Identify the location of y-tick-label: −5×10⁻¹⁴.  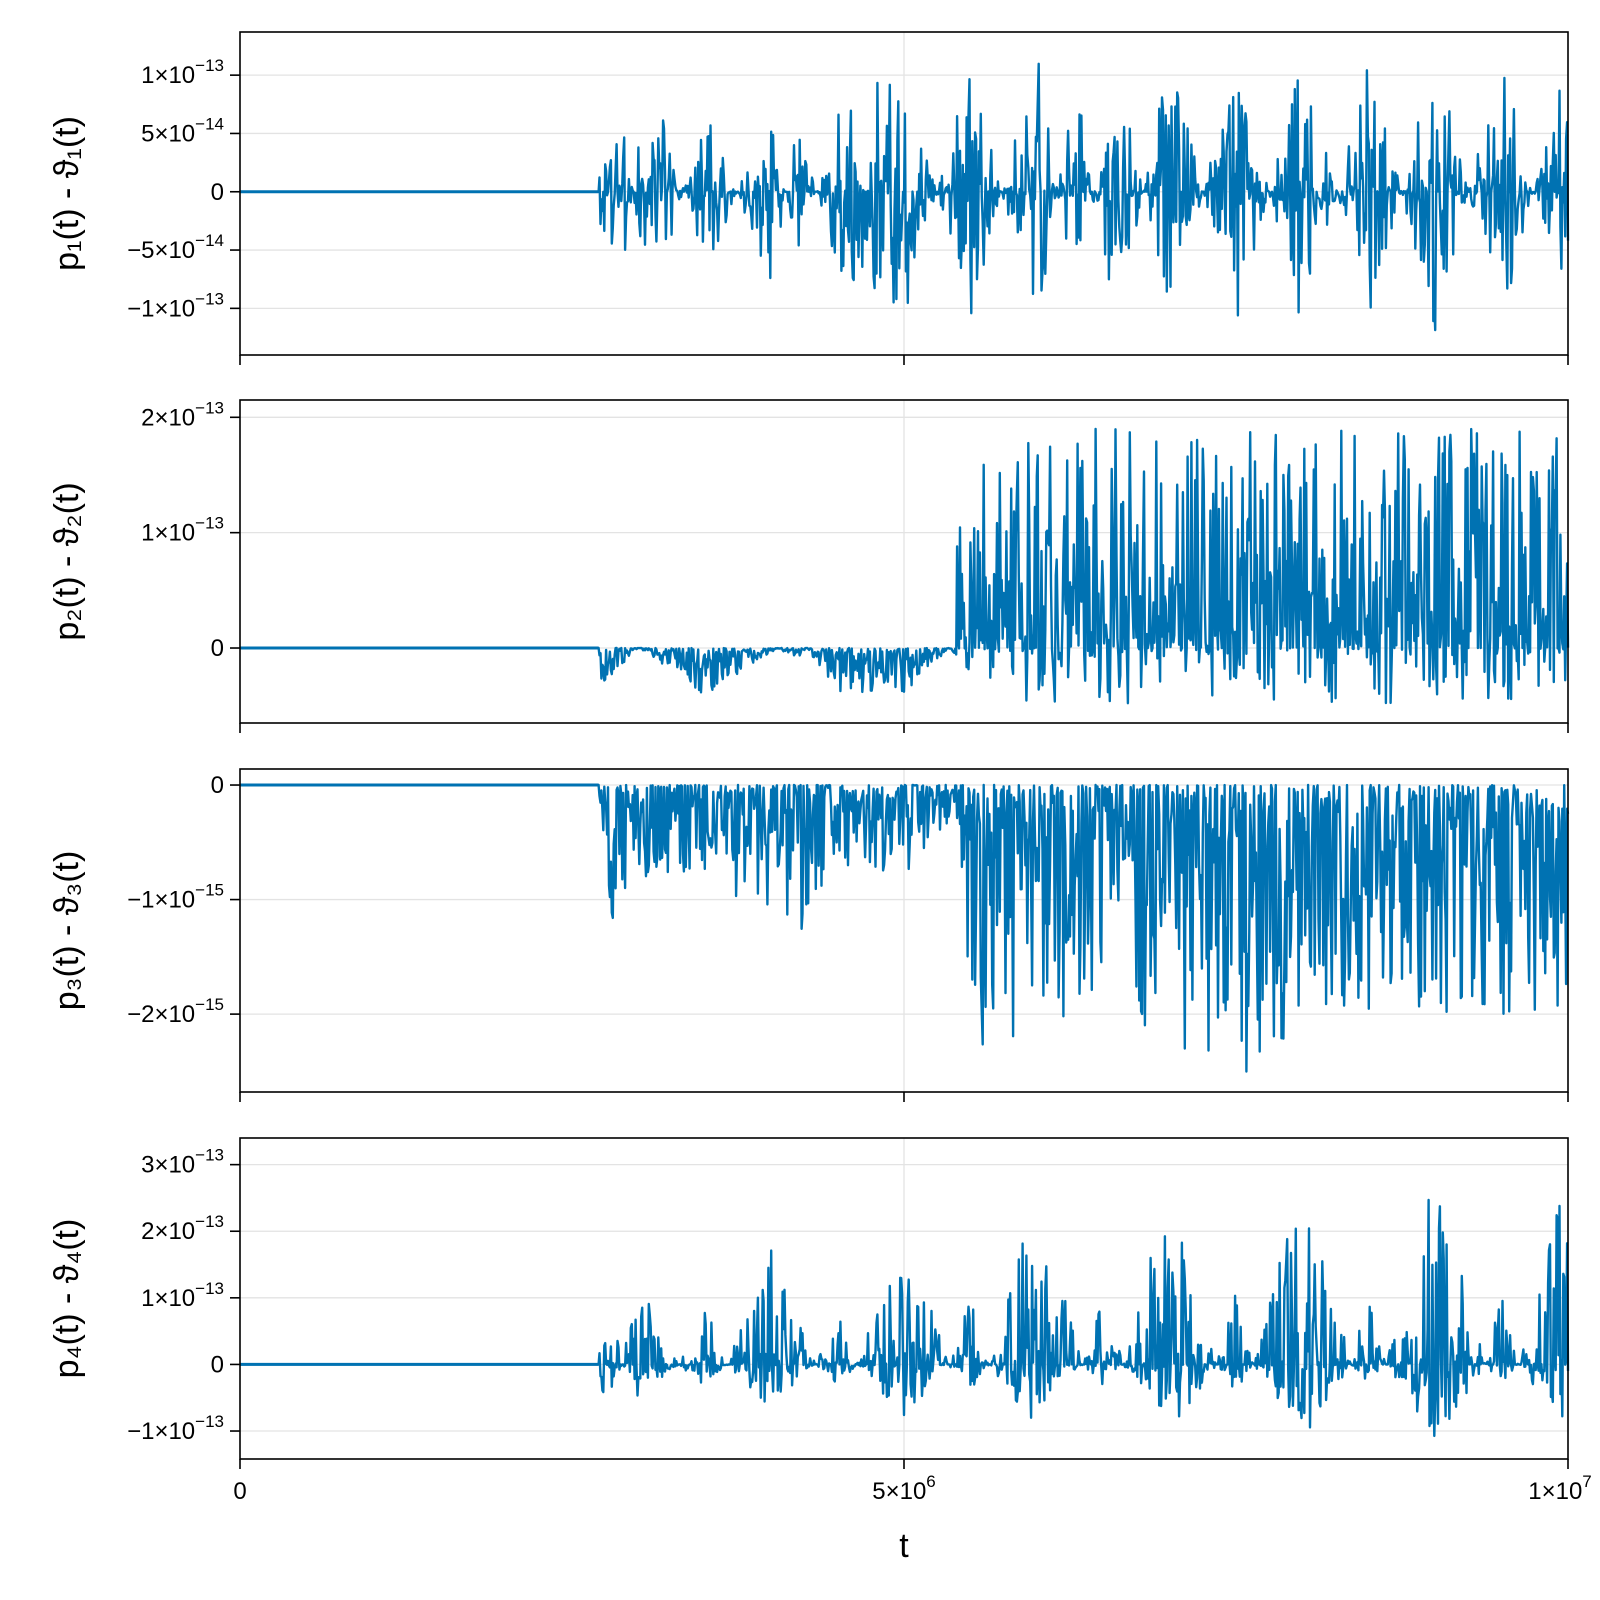
(175, 247).